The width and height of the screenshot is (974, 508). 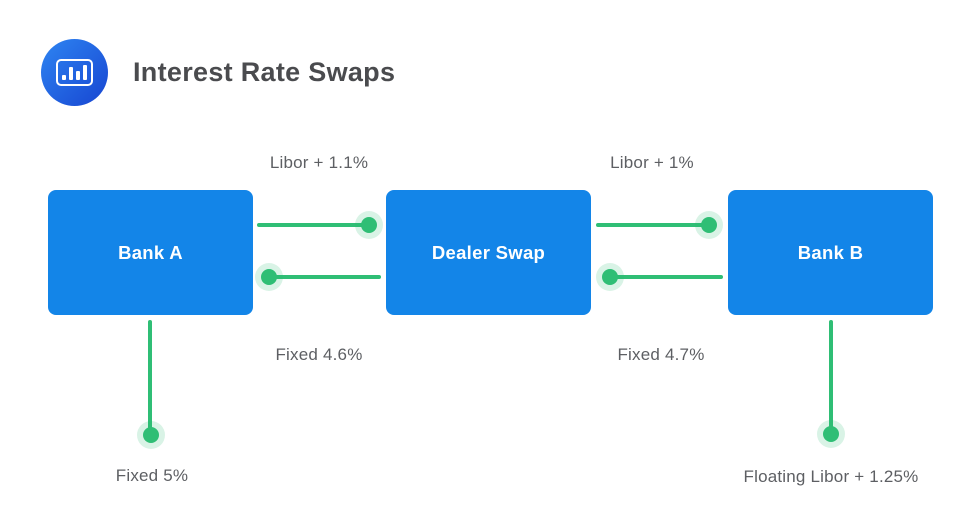 What do you see at coordinates (831, 476) in the screenshot?
I see `edge-label-bank-b-outflow: Floating Libor + 1.25%` at bounding box center [831, 476].